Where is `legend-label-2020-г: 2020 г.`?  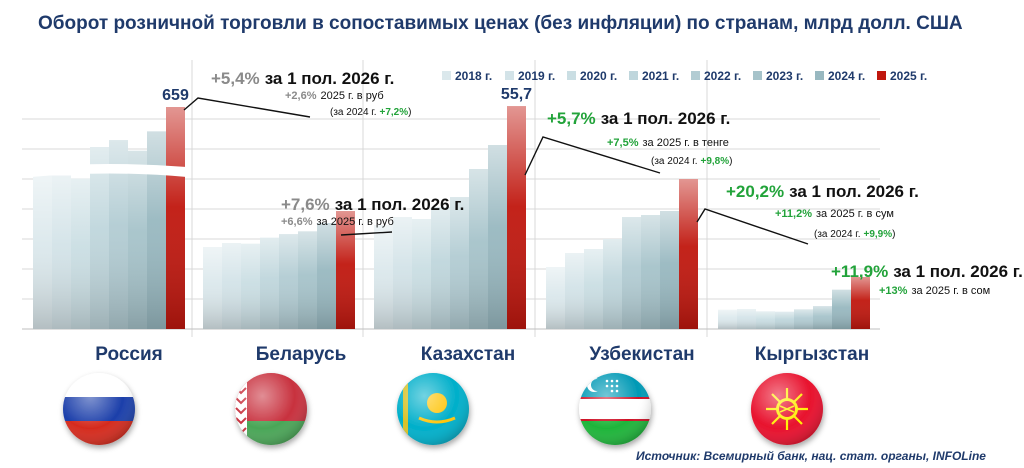 legend-label-2020-г: 2020 г. is located at coordinates (598, 76).